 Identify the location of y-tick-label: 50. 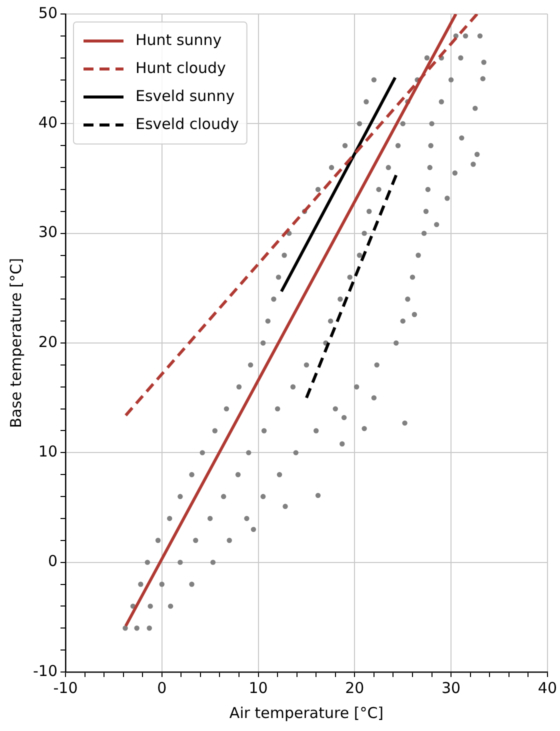
(48, 13).